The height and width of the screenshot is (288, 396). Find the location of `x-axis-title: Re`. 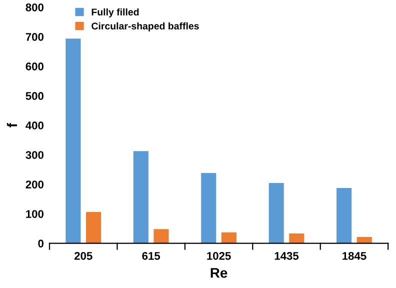

x-axis-title: Re is located at coordinates (219, 273).